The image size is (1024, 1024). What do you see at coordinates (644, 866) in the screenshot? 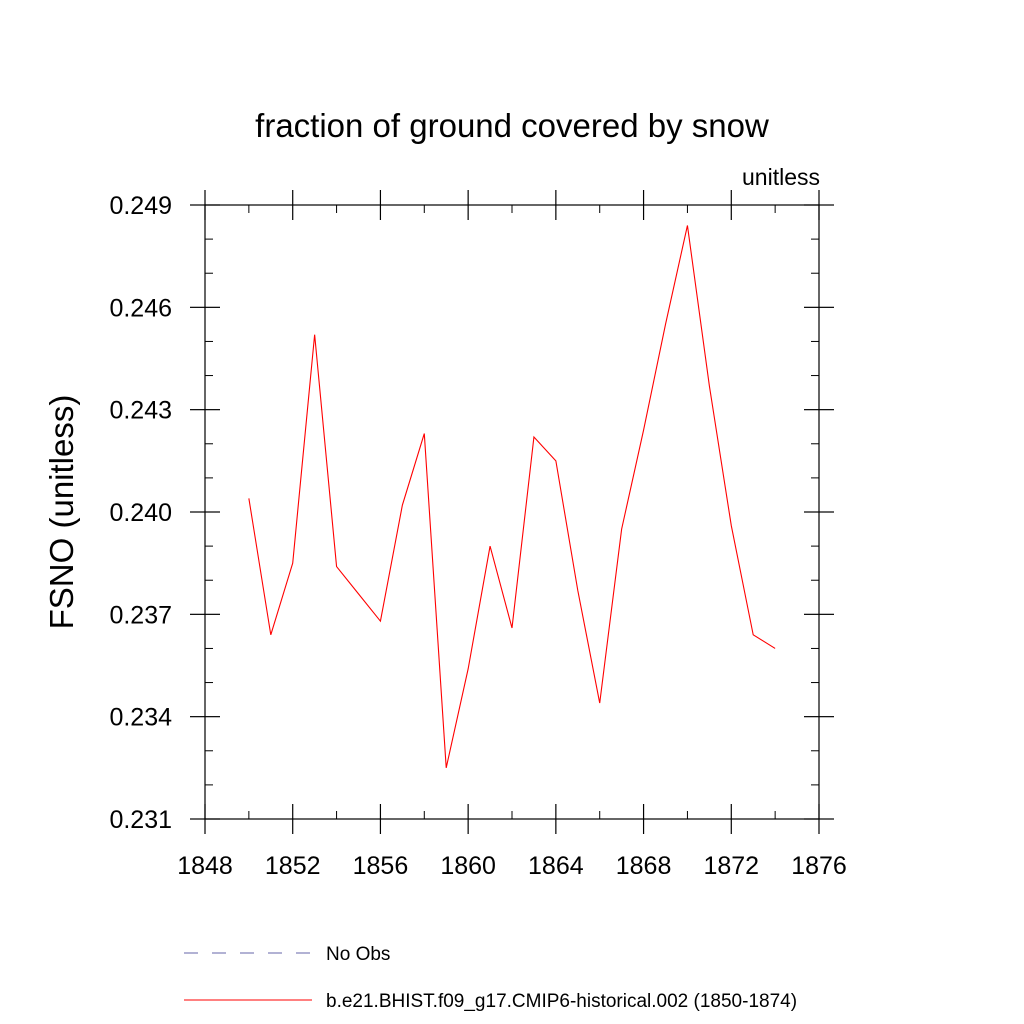
I see `x-tick-label: 1868` at bounding box center [644, 866].